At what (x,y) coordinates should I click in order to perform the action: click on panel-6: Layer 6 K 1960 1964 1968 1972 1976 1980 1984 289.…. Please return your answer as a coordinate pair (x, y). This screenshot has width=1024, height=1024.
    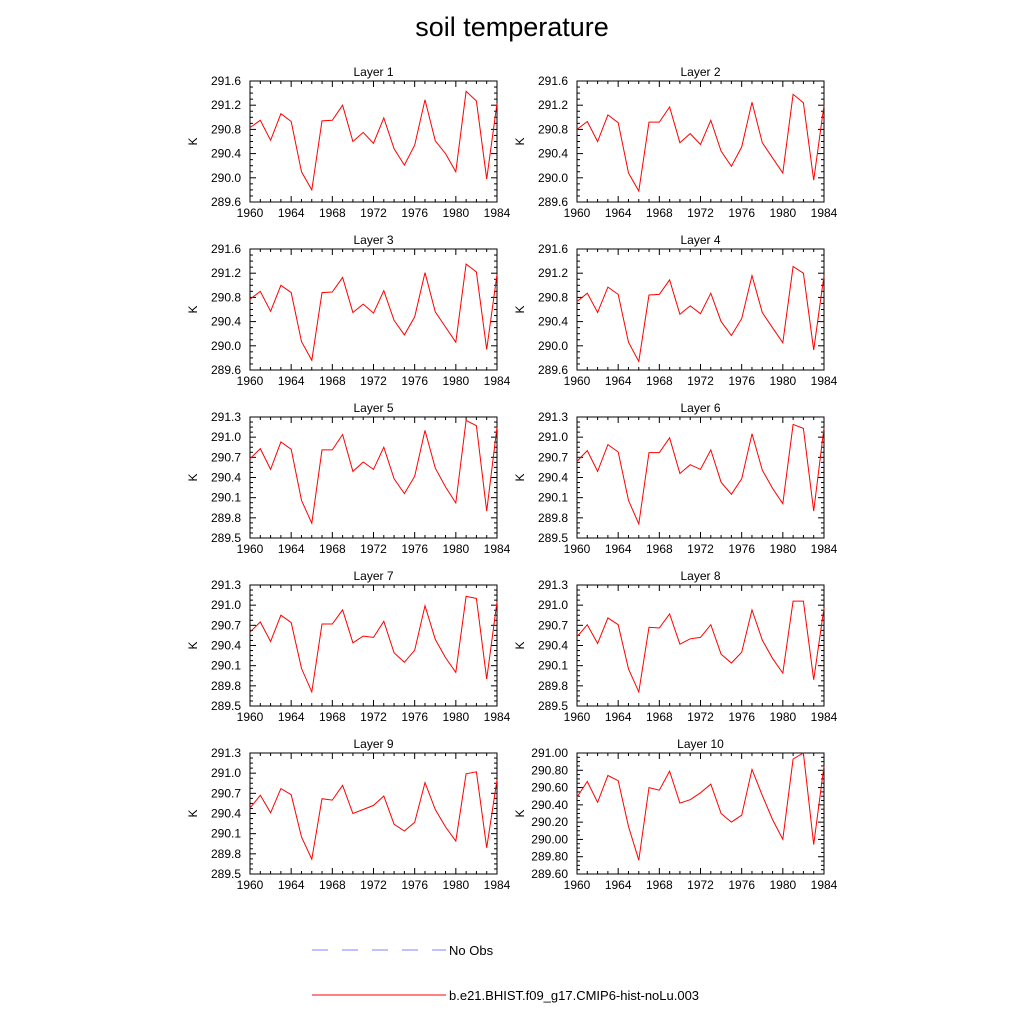
    Looking at the image, I should click on (675, 478).